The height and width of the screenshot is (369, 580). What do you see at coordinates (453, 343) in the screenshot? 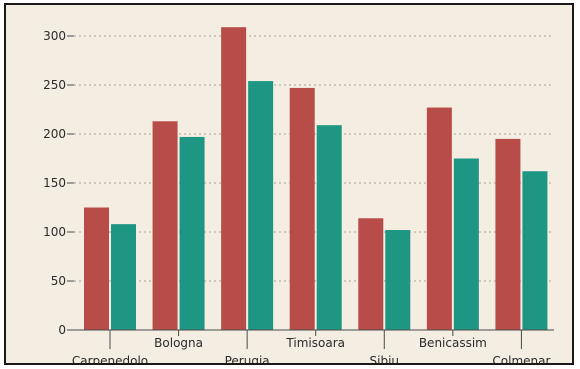
I see `x-tick-label: Benicassim` at bounding box center [453, 343].